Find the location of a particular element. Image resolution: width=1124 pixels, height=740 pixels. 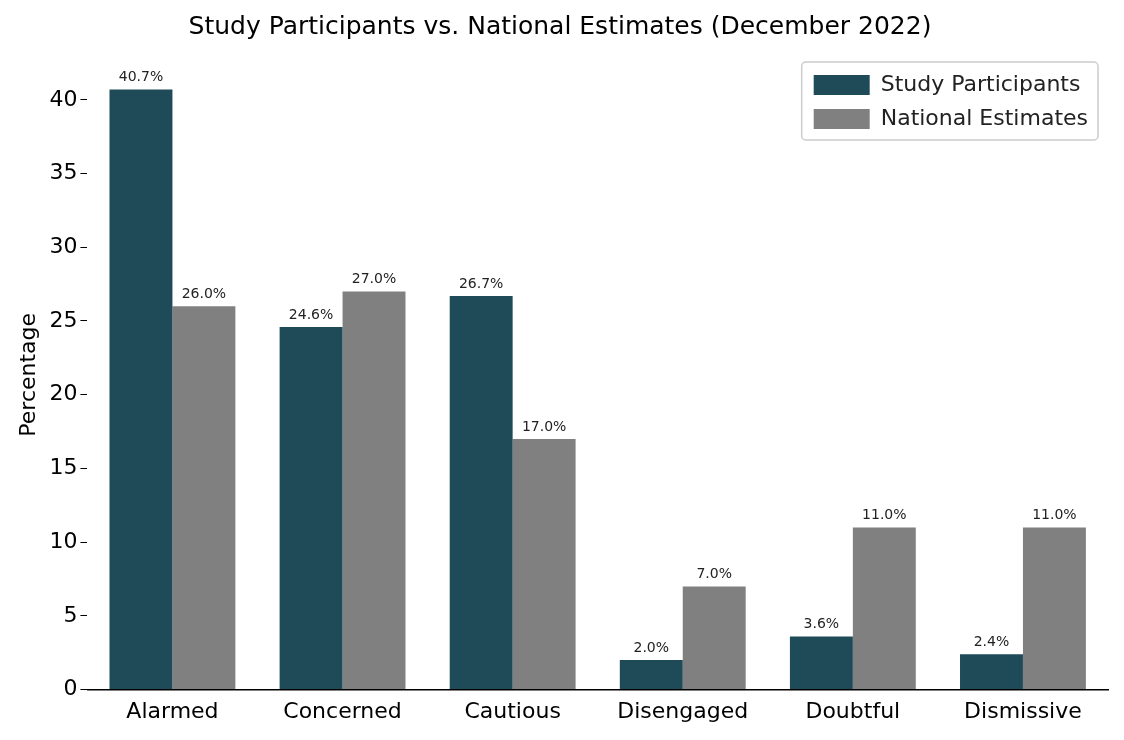

data-label: 24.6% is located at coordinates (311, 313).